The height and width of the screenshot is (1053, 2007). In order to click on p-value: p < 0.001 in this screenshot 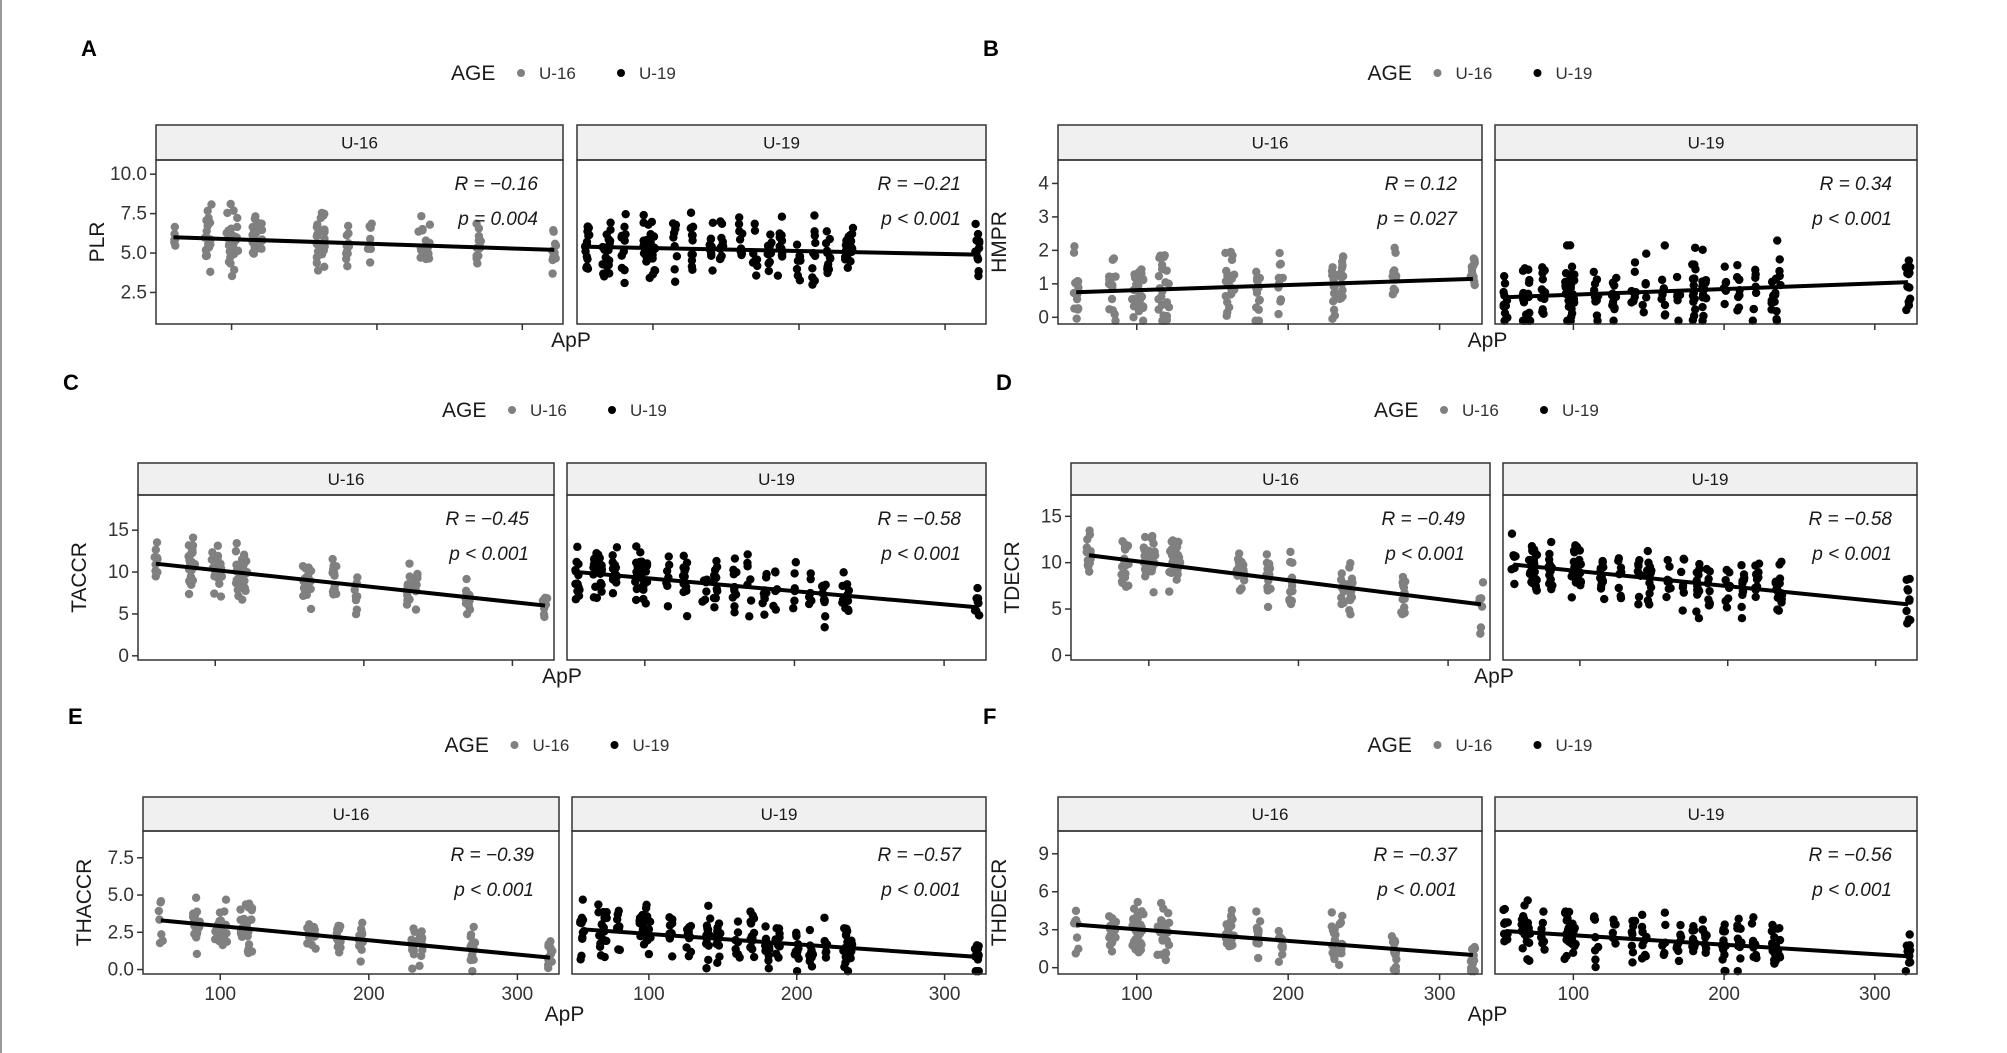, I will do `click(920, 890)`.